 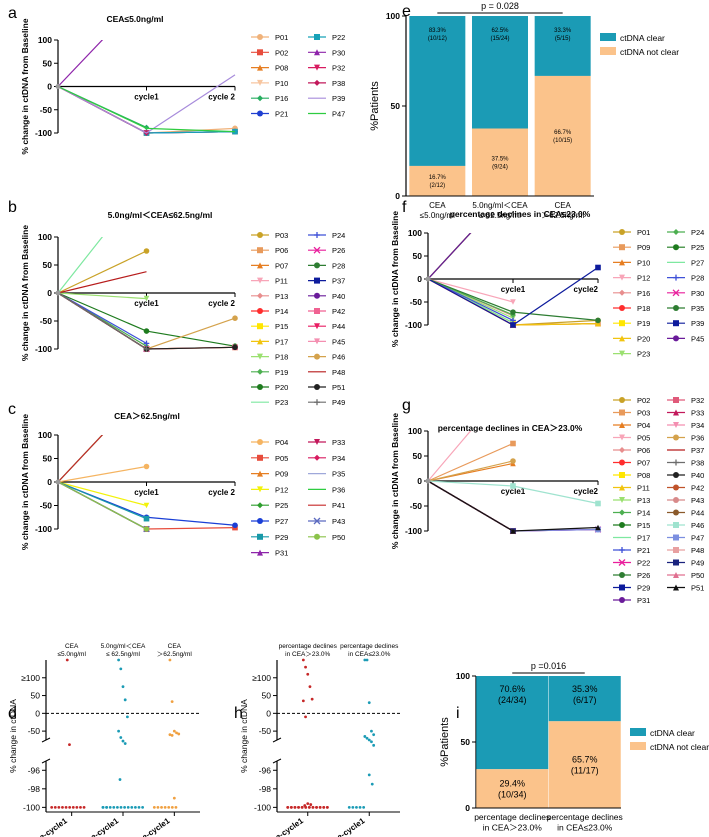 I want to click on legend-item-P34: P34, so click(x=685, y=425).